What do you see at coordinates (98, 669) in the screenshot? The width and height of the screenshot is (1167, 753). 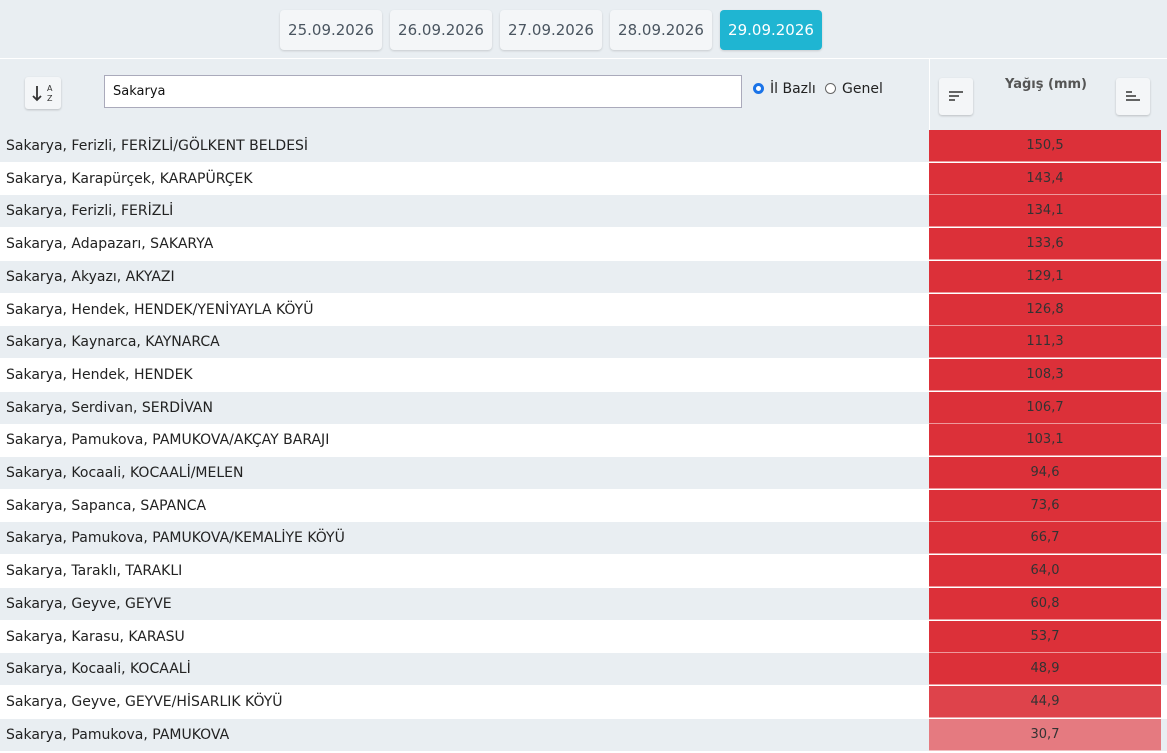 I see `location-cell: Sakarya, Kocaali, KOCAALİ` at bounding box center [98, 669].